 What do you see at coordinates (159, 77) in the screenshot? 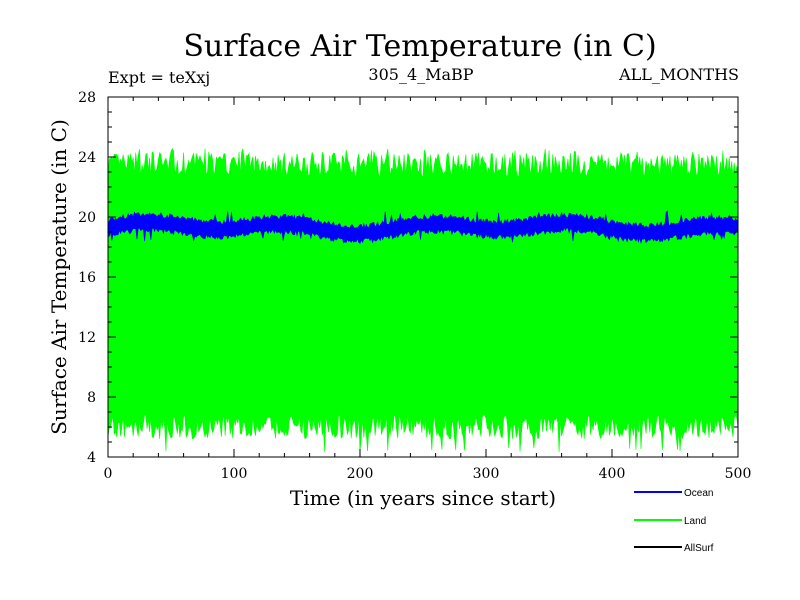
I see `experiment-label: Expt = teXxj` at bounding box center [159, 77].